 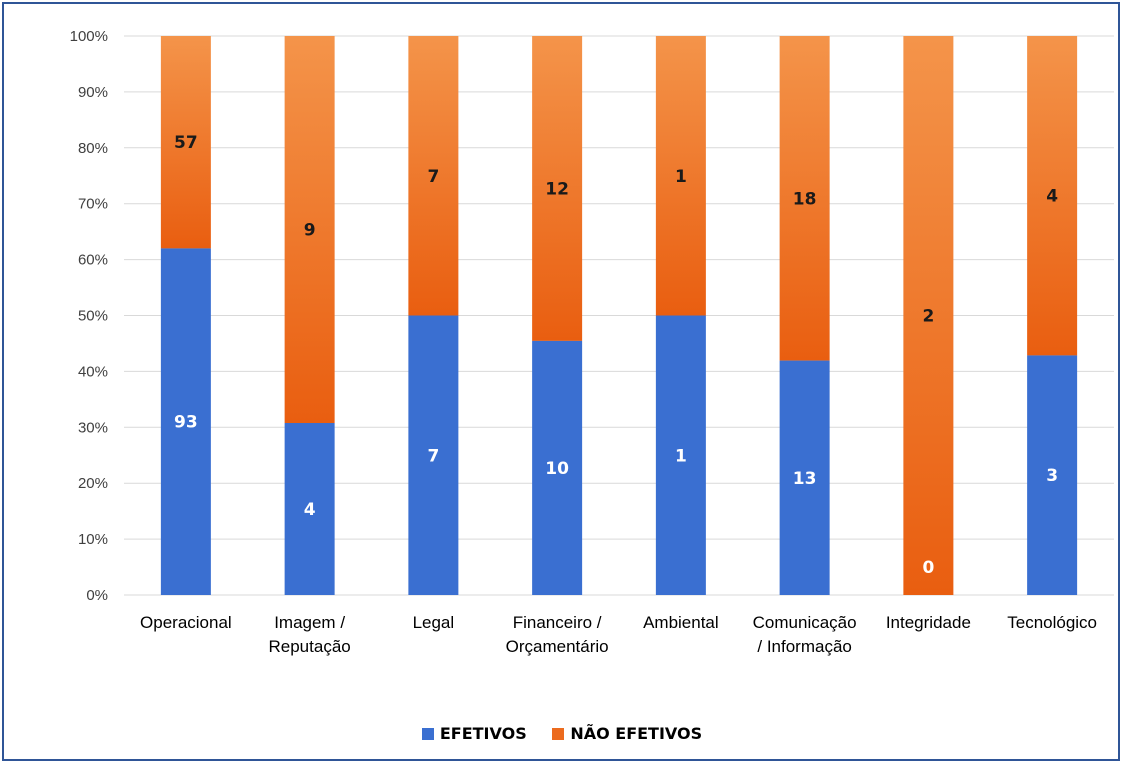 What do you see at coordinates (557, 622) in the screenshot?
I see `x-category-label: Financeiro /` at bounding box center [557, 622].